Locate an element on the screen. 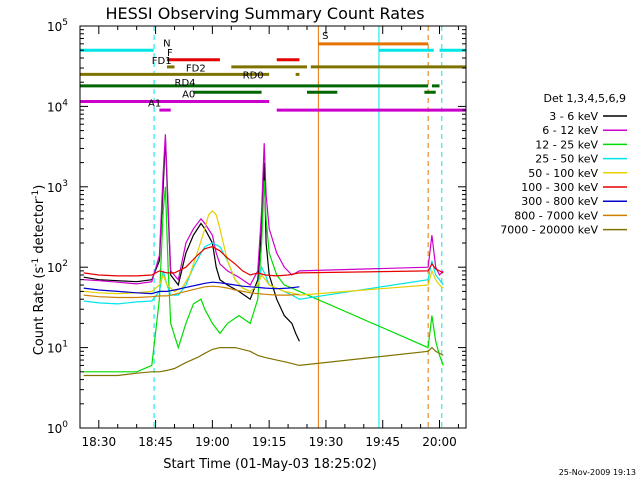  svg-text: Count Rate (s-1 detector-1) is located at coordinates (39, 270).